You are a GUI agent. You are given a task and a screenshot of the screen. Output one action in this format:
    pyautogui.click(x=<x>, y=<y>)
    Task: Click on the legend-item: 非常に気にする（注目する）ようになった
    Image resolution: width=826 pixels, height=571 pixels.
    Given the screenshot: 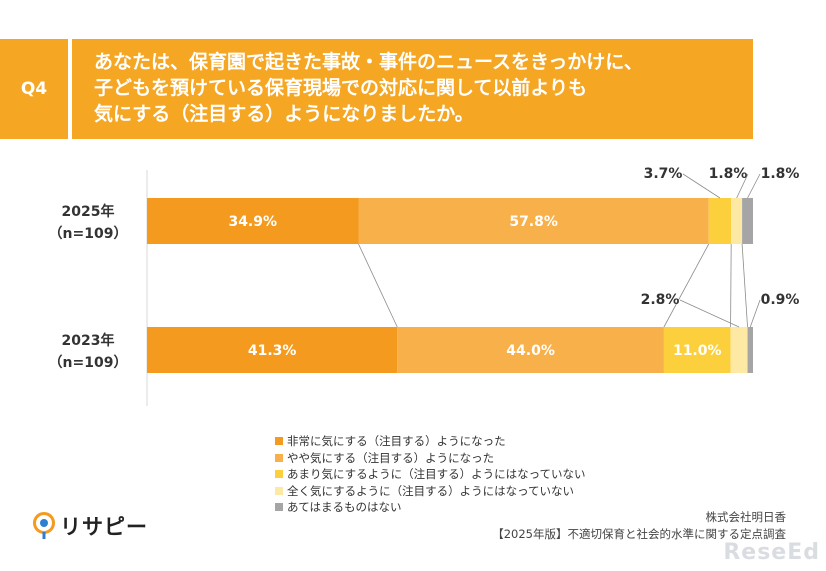 What is the action you would take?
    pyautogui.click(x=430, y=441)
    